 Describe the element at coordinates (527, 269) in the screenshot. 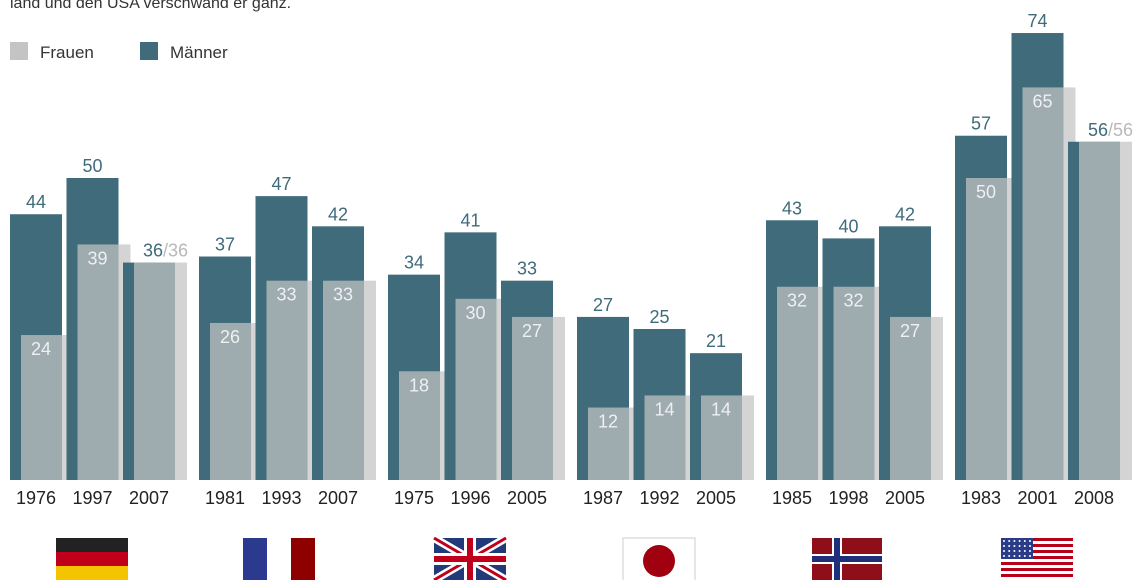

I see `value-label: 33` at that location.